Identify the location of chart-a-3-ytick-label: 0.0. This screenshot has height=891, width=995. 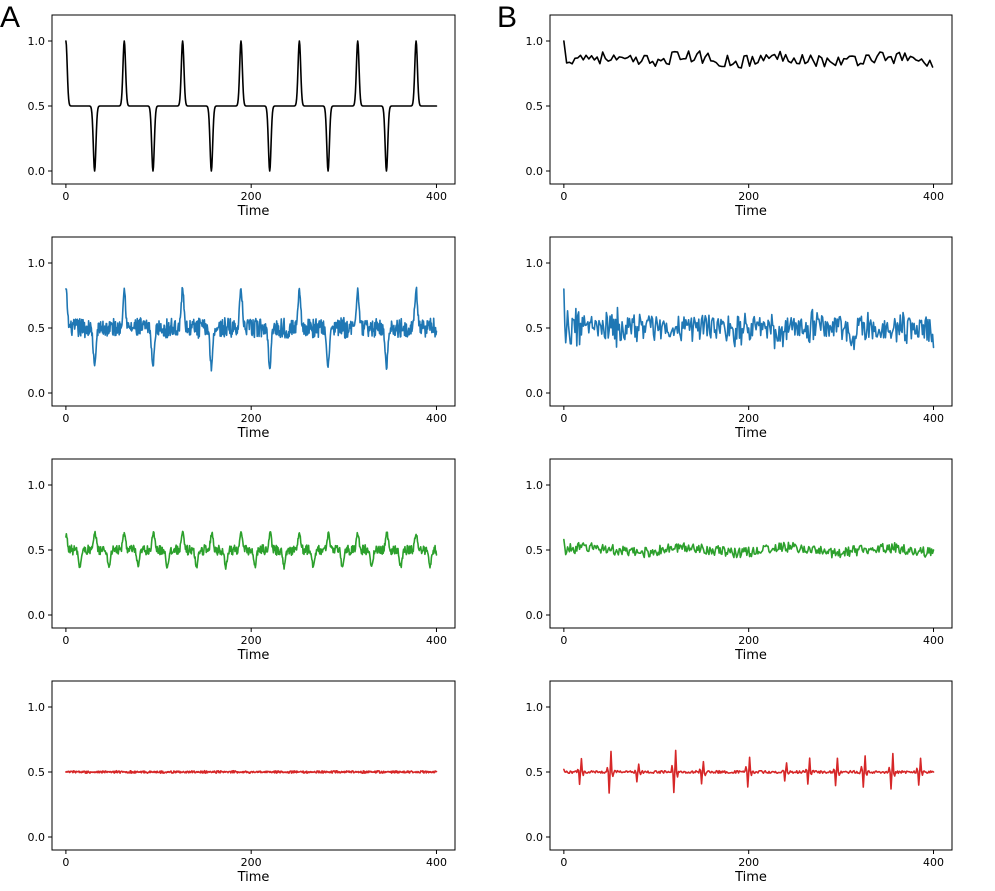
(37, 615).